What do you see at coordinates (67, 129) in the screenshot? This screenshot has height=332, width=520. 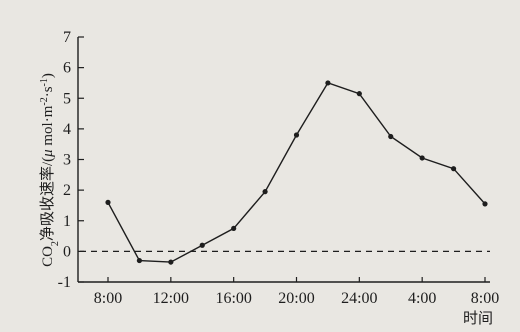 I see `y-tick-label: 4` at bounding box center [67, 129].